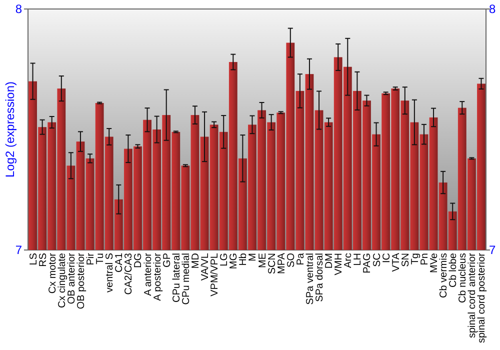  I want to click on y2-tick-label: 7, so click(492, 250).